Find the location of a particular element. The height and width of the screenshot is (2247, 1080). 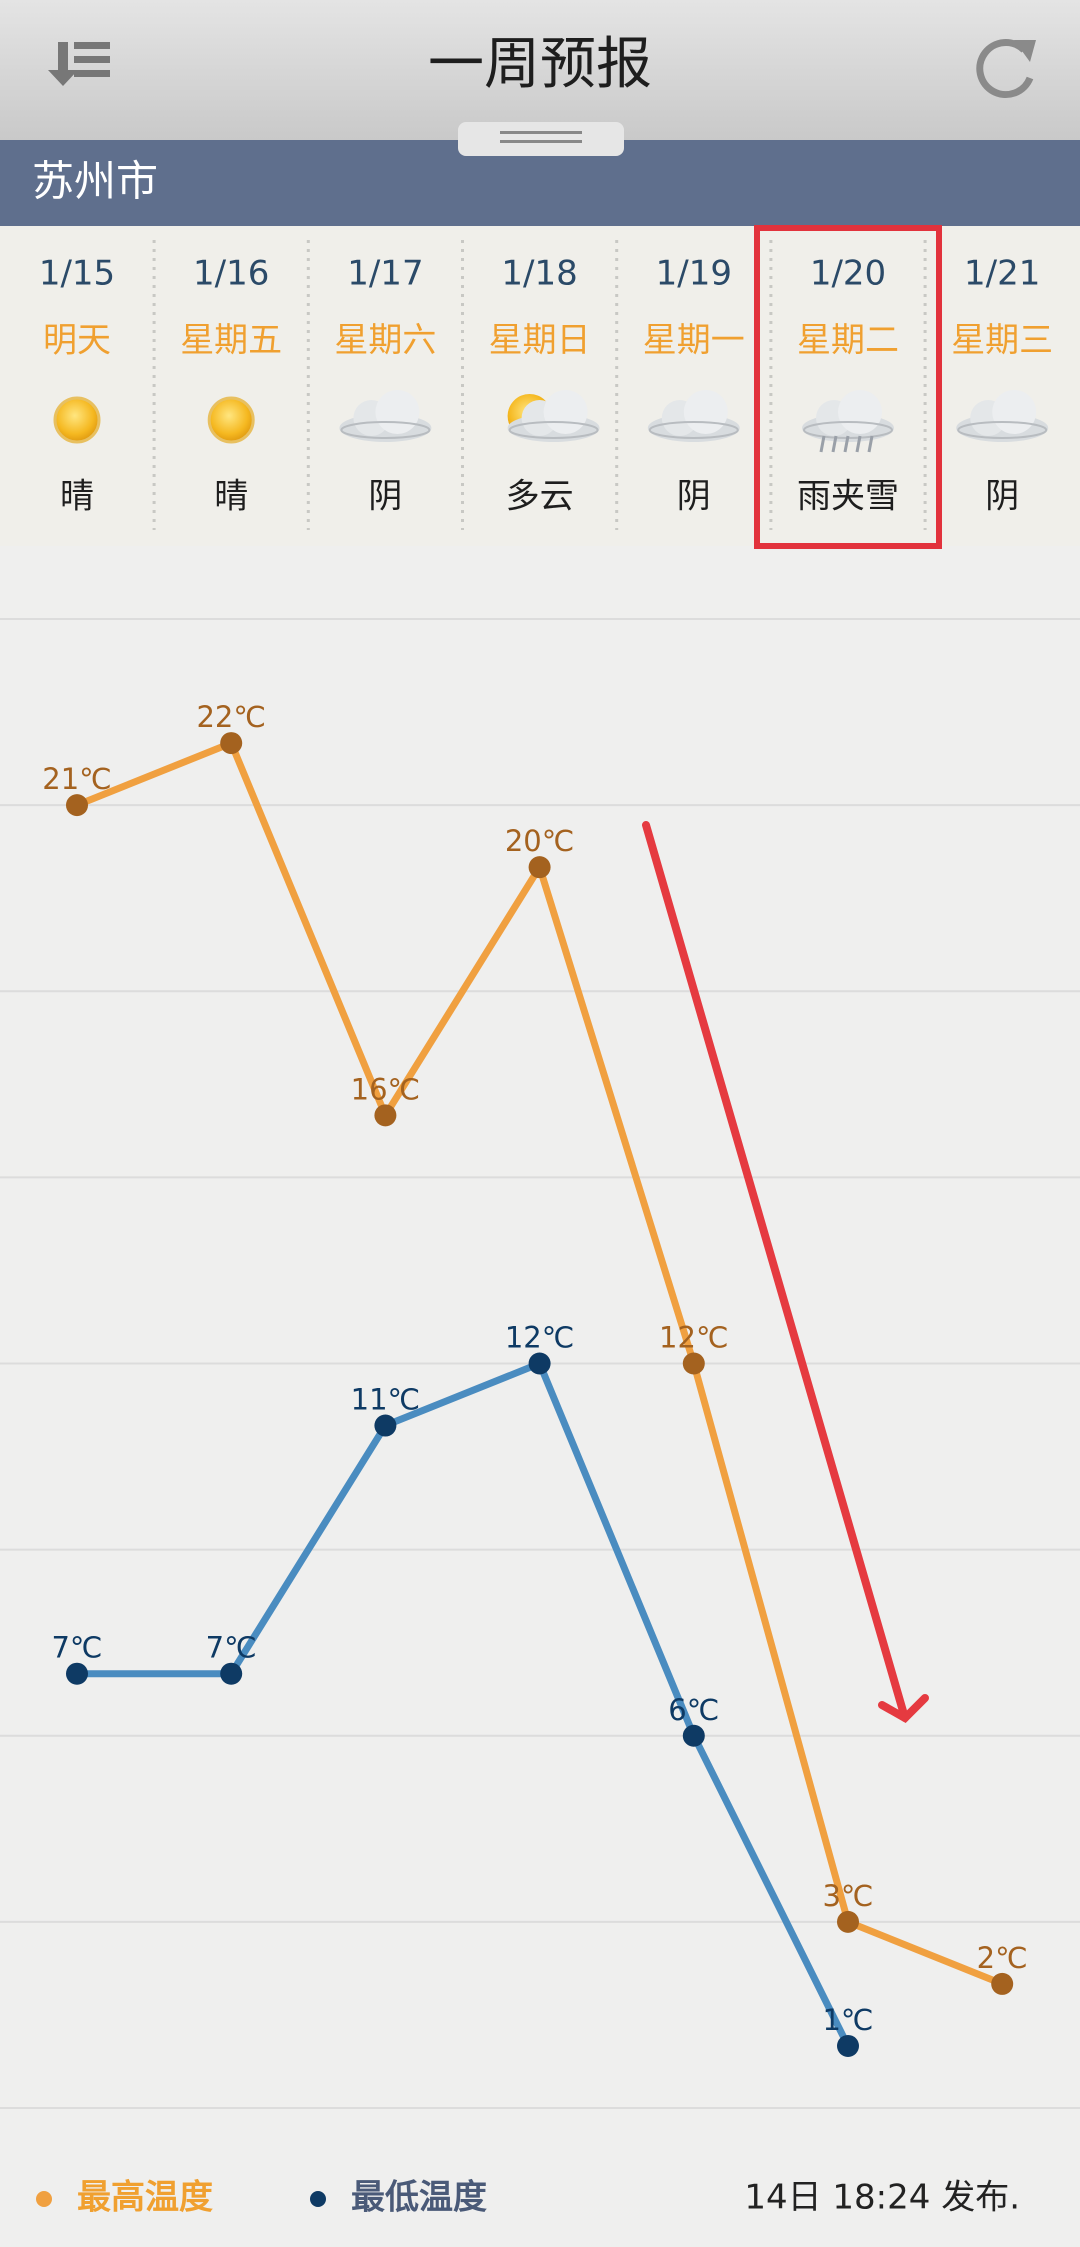

day-weekday: 星期六 is located at coordinates (385, 341).